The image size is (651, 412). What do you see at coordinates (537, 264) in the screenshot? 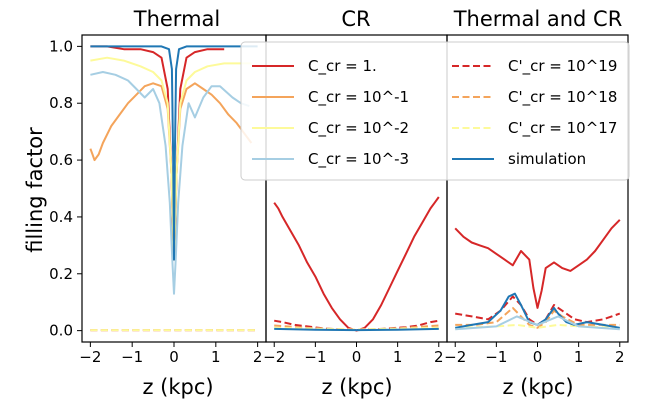
I see `series-line-ccr_1-thermal-and-cr` at bounding box center [537, 264].